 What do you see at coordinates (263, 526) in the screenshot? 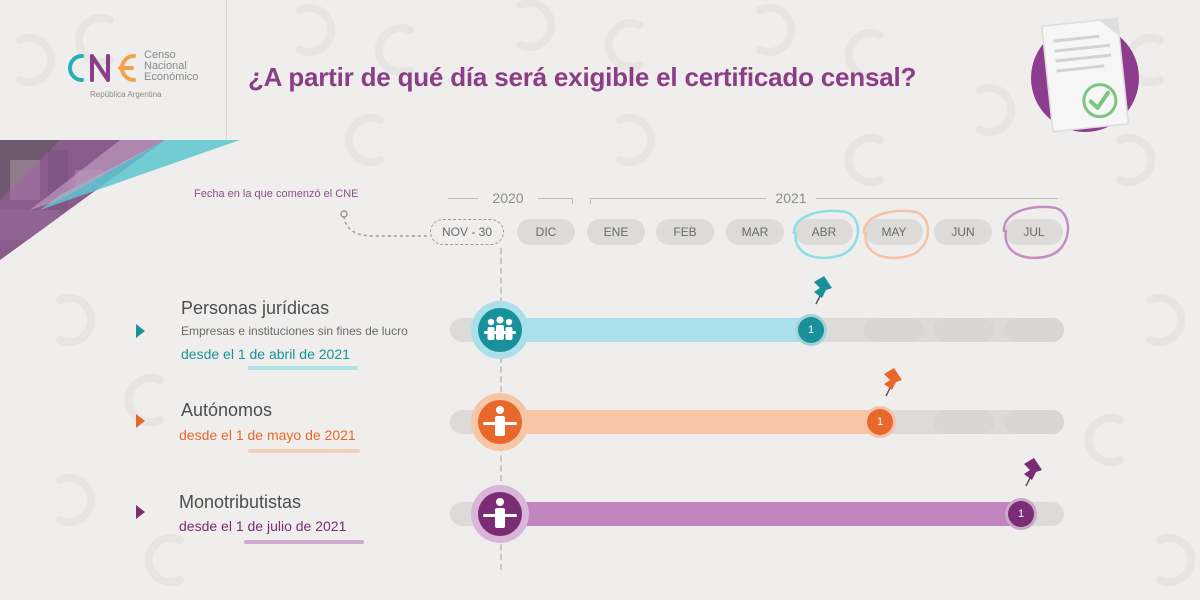
I see `row-date-monotributistas: desde el 1 de julio de 2021` at bounding box center [263, 526].